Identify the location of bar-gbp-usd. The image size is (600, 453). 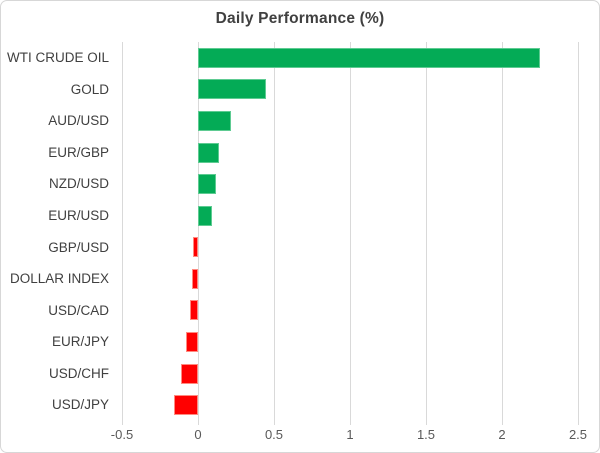
(195, 247).